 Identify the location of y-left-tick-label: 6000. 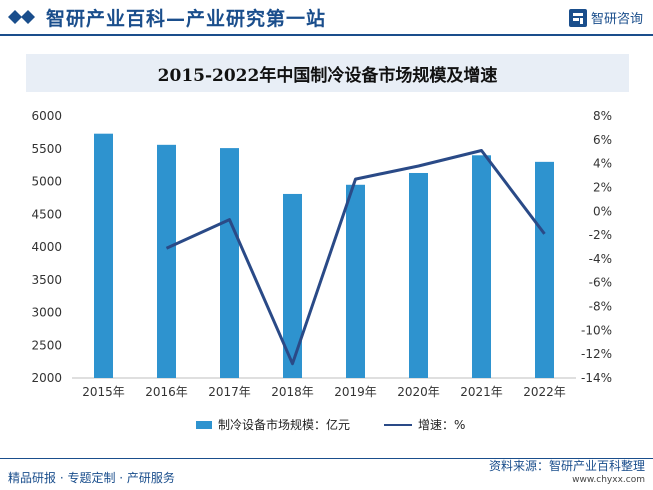
(46, 116).